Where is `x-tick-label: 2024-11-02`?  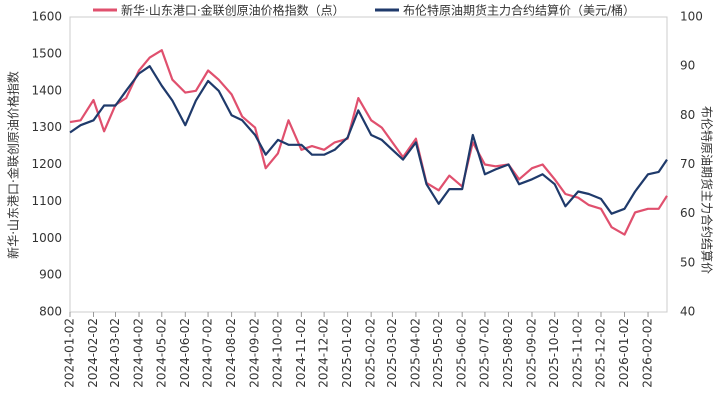
x-tick-label: 2024-11-02 is located at coordinates (301, 353).